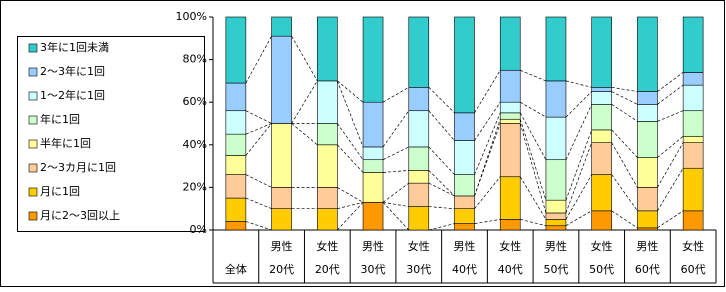  What do you see at coordinates (191, 16) in the screenshot?
I see `y-tick-label: 100%` at bounding box center [191, 16].